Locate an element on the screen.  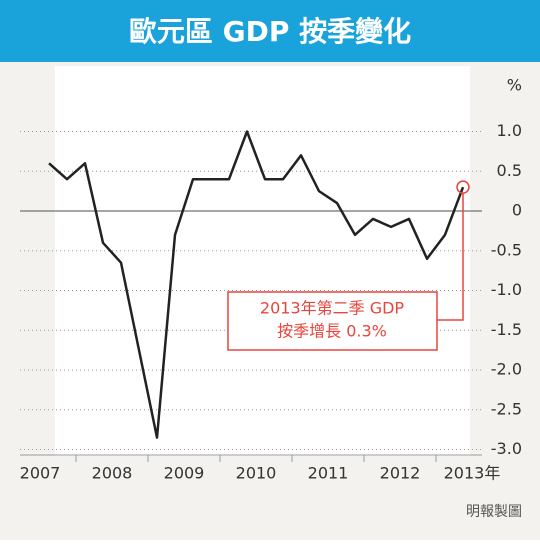
x-tick-label: 2010 is located at coordinates (256, 473).